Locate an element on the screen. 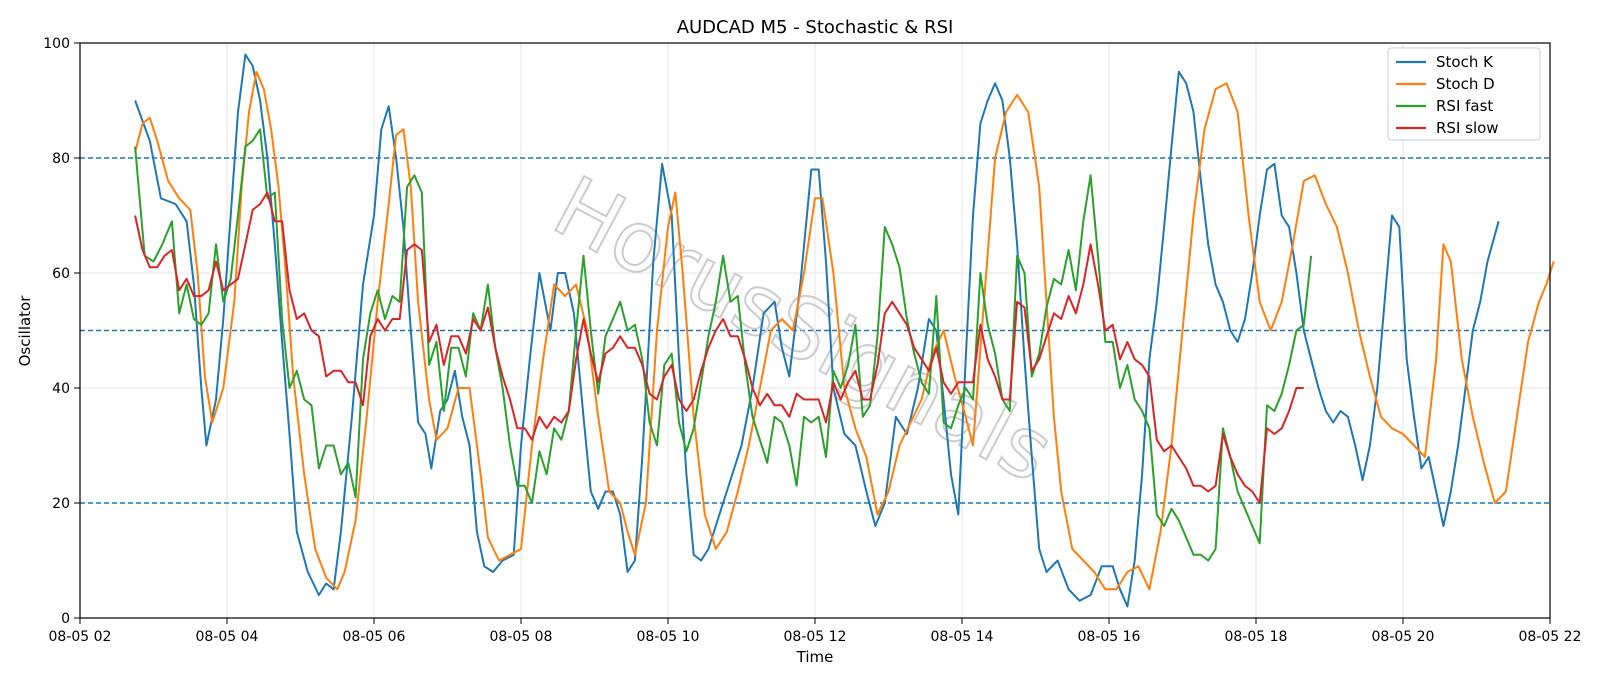  y-tick-label: 80 is located at coordinates (61, 159).